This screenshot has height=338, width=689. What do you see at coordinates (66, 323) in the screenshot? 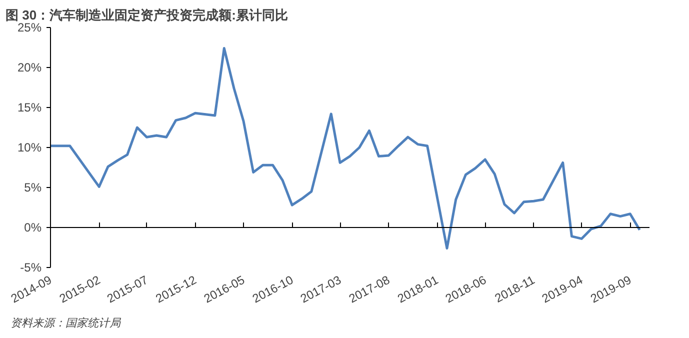
I see `text: 资料来源：国家统计局` at bounding box center [66, 323].